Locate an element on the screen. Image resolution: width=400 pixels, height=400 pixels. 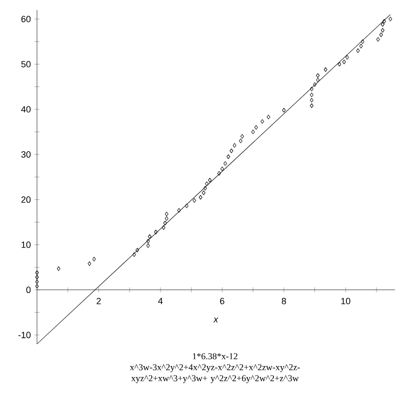
y-tick-label: 30 is located at coordinates (26, 154).